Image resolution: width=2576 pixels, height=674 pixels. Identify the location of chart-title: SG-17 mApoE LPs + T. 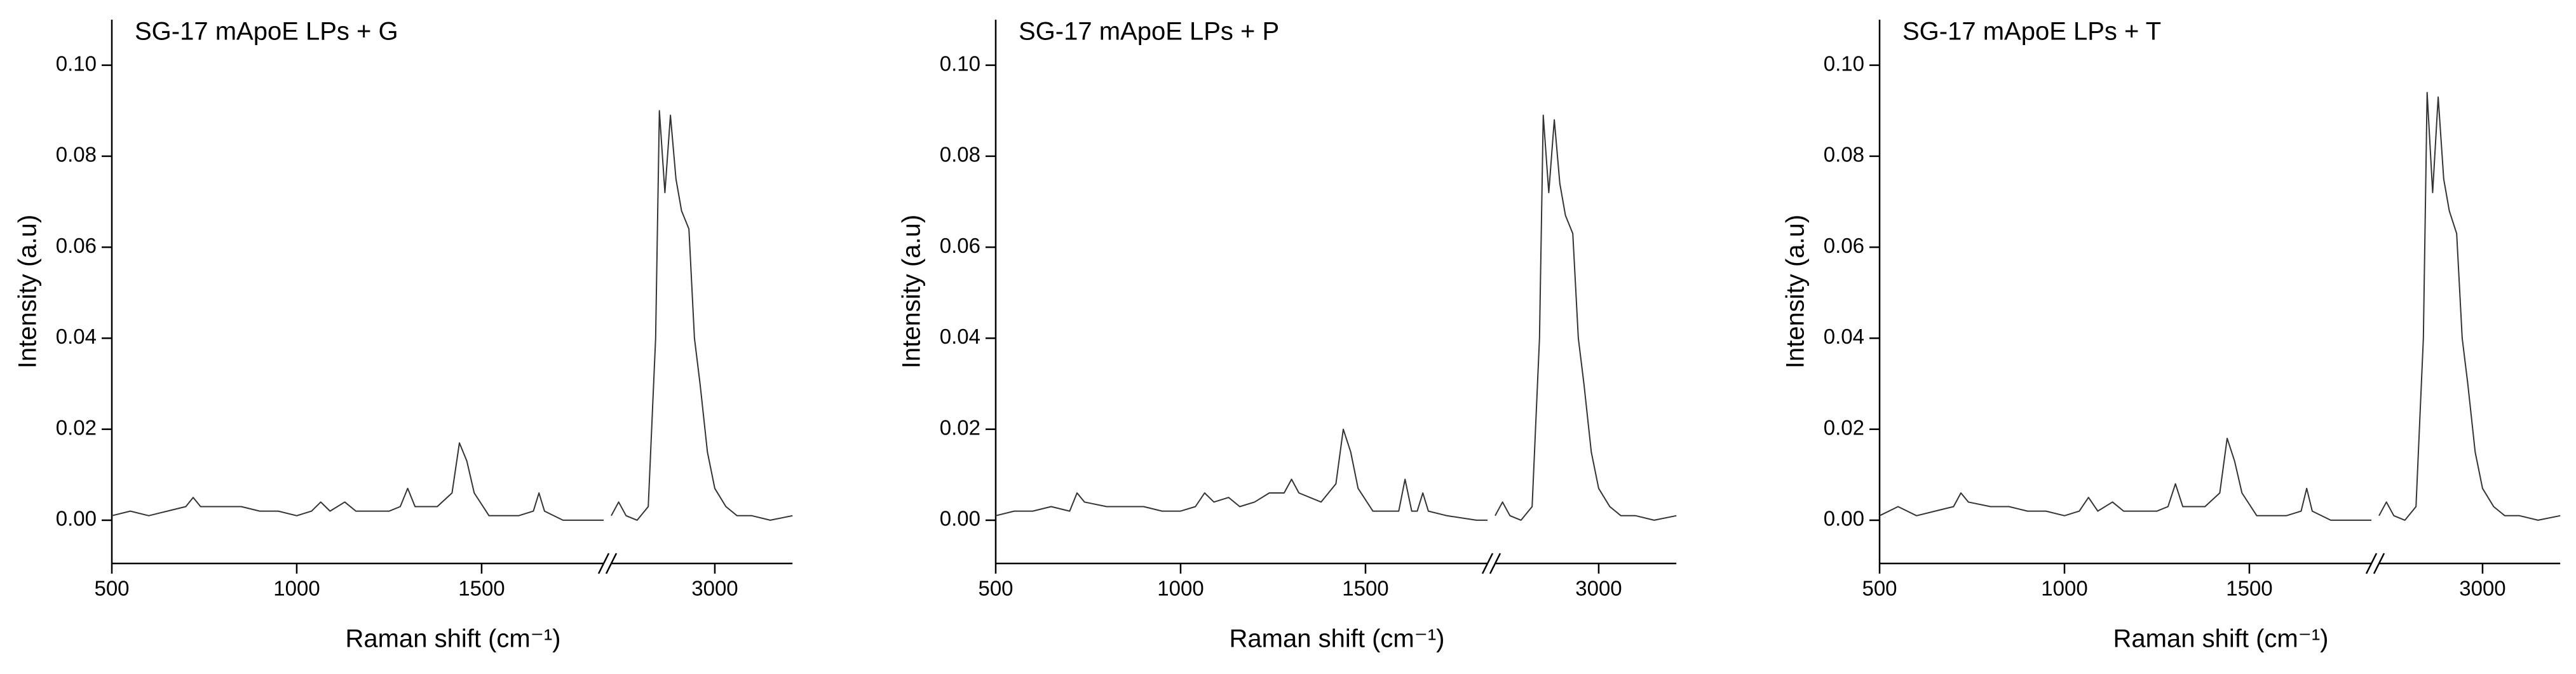
(2031, 32).